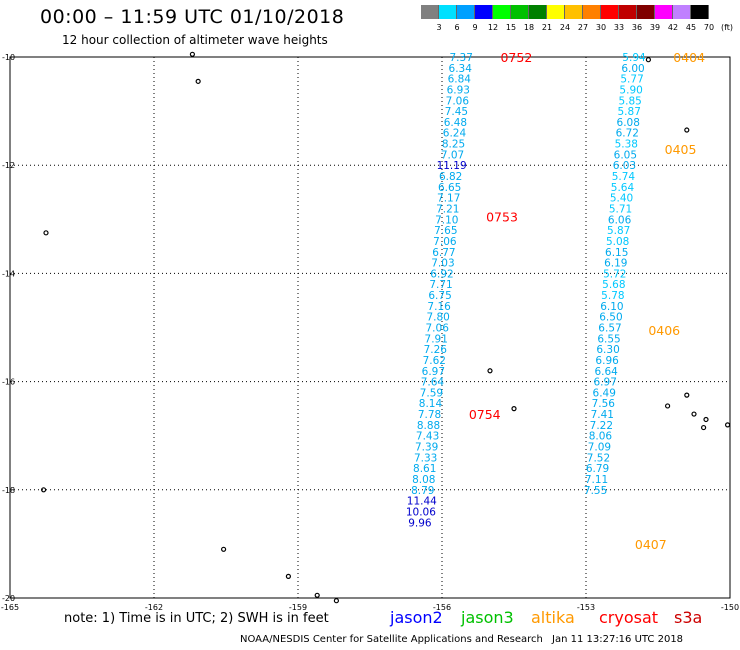 The height and width of the screenshot is (650, 740). What do you see at coordinates (621, 199) in the screenshot?
I see `swh-value-label: 5.40` at bounding box center [621, 199].